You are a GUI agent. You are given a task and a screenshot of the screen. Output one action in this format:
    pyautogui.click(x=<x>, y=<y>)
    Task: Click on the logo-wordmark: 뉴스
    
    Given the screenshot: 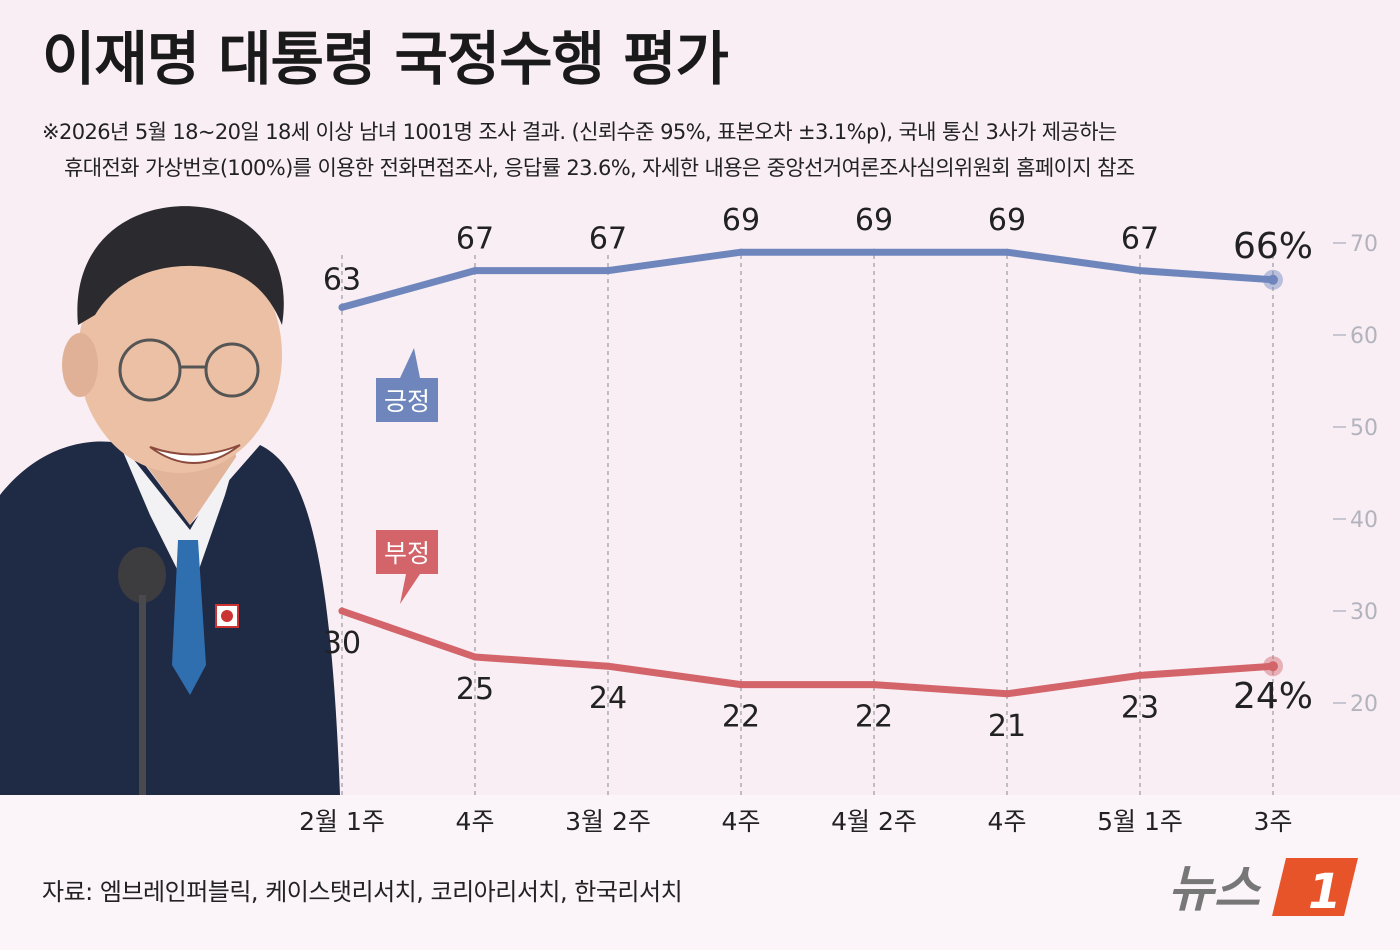 What is the action you would take?
    pyautogui.click(x=1215, y=889)
    